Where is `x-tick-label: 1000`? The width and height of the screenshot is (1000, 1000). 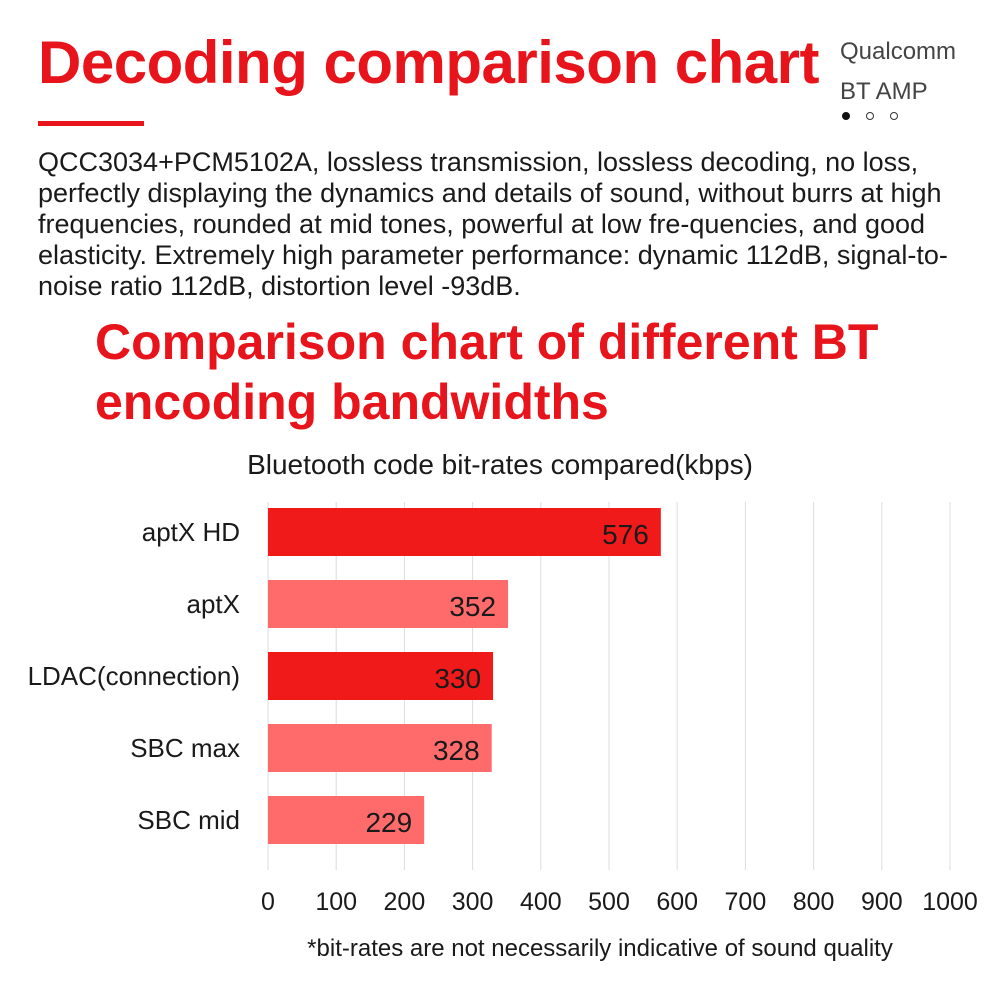
x-tick-label: 1000 is located at coordinates (950, 902).